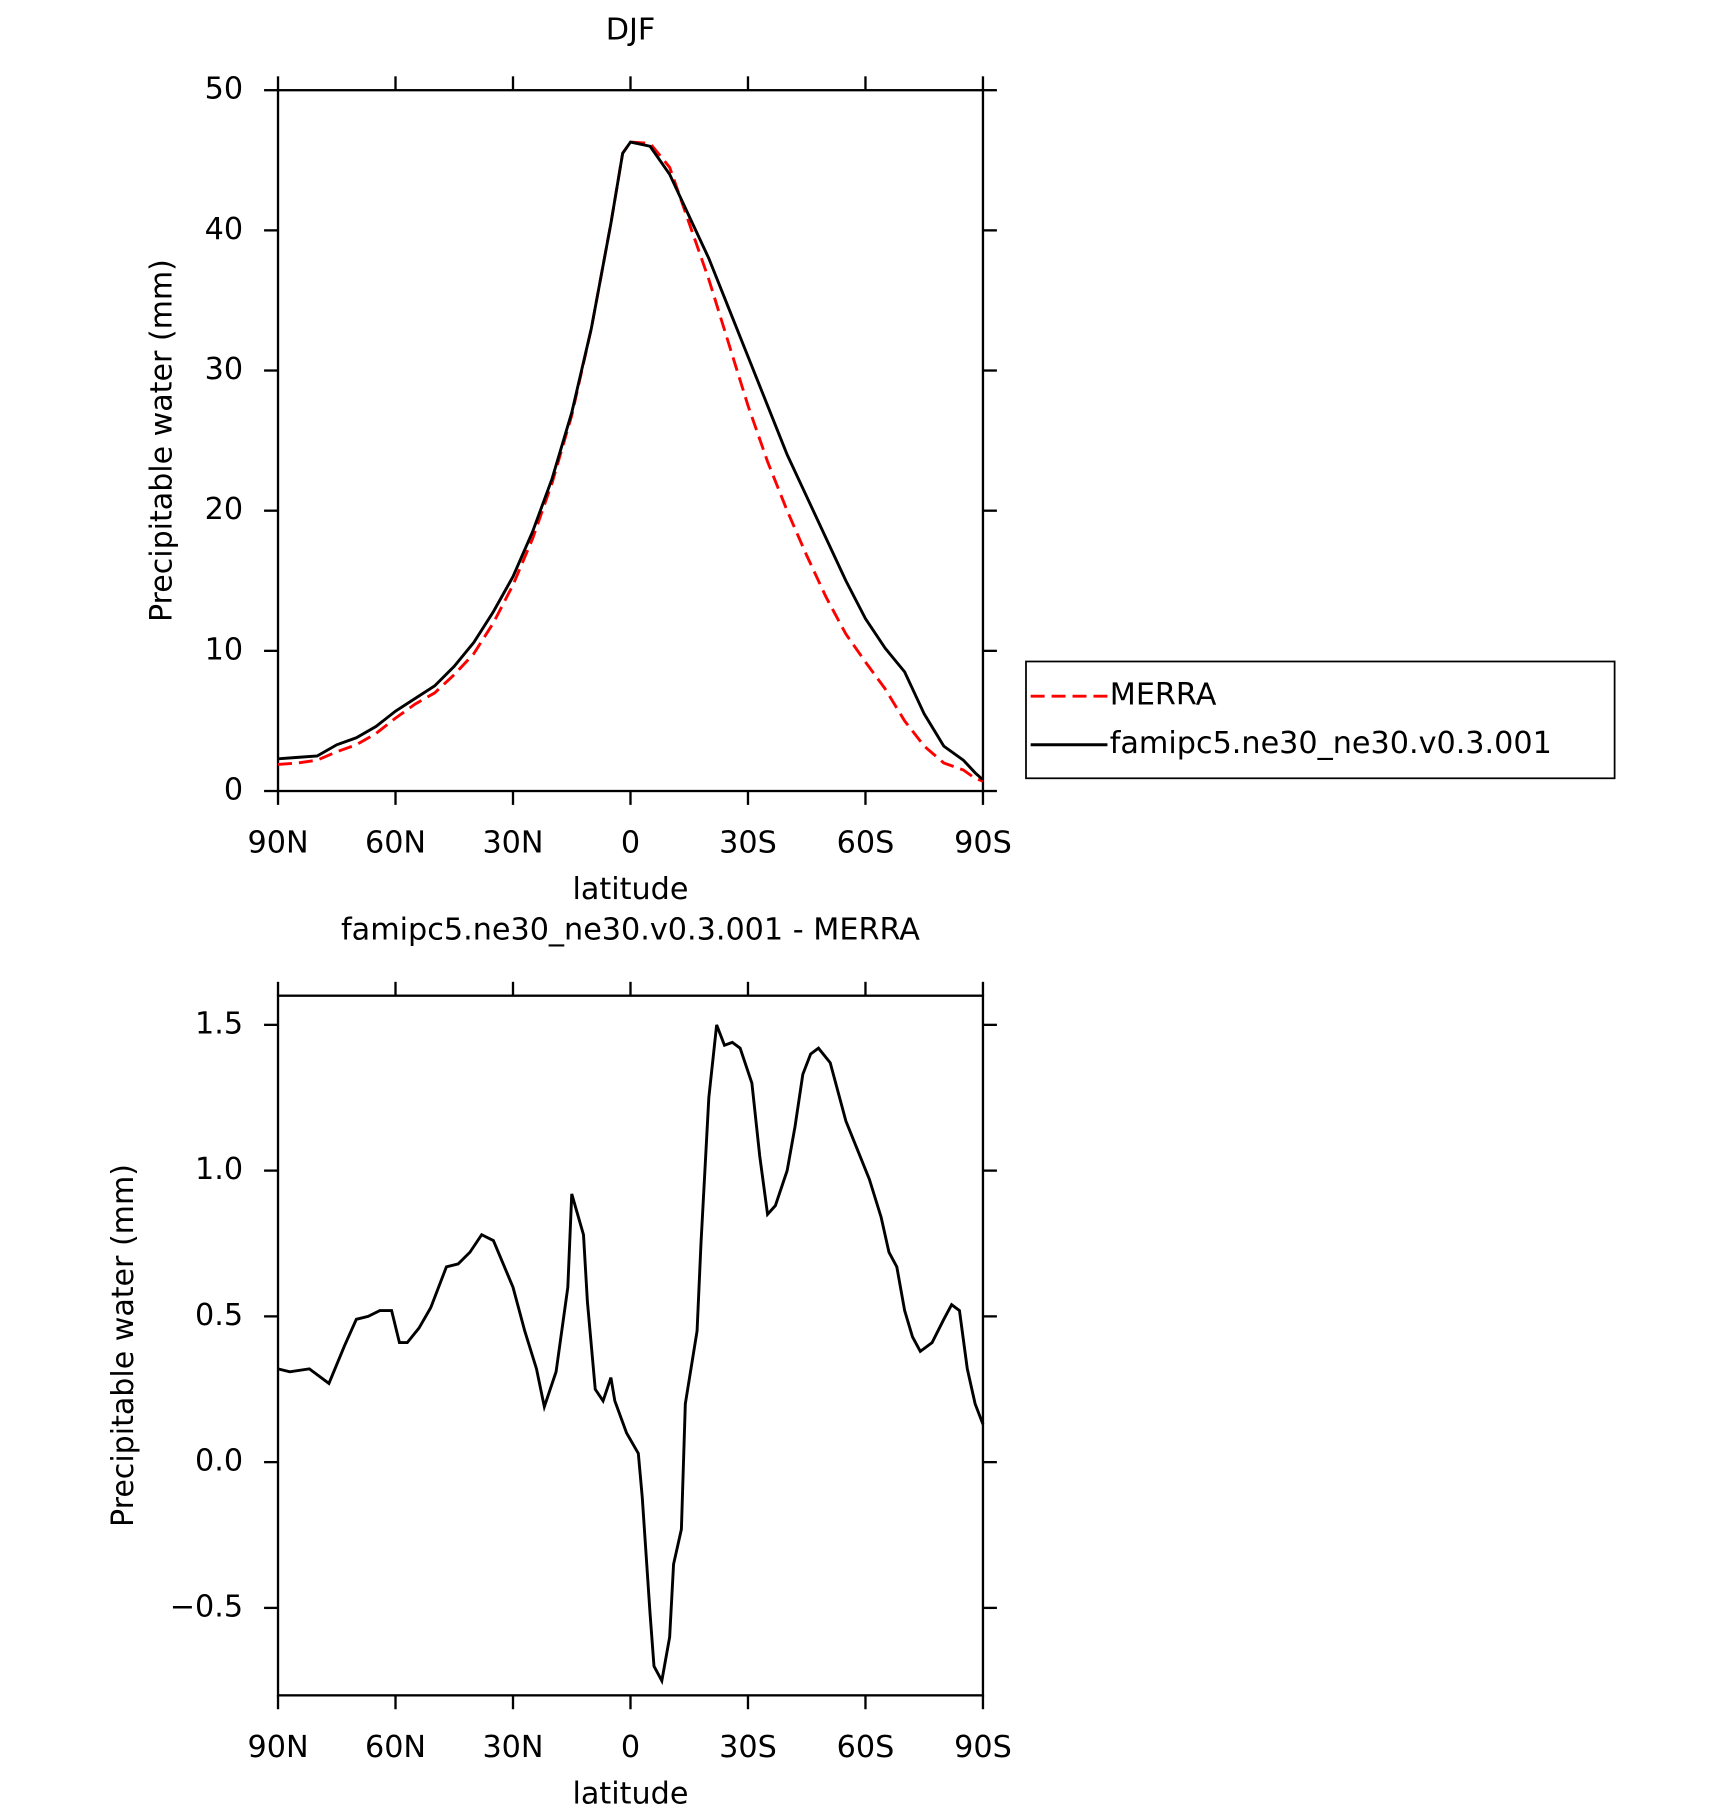 The image size is (1710, 1811). I want to click on chart-title: DJF, so click(631, 30).